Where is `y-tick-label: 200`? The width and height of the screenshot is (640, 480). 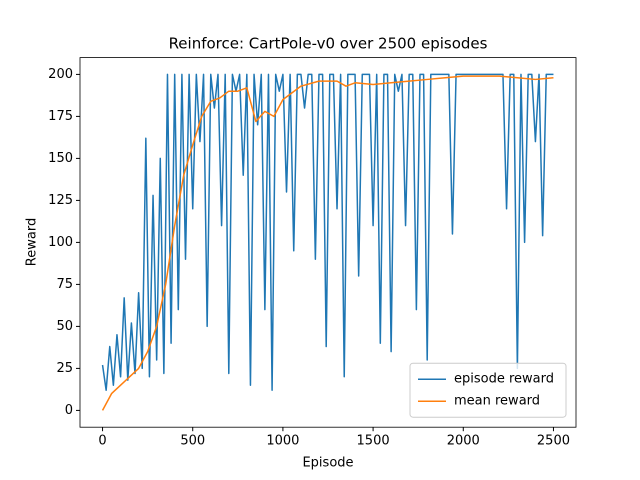
y-tick-label: 200 is located at coordinates (60, 74).